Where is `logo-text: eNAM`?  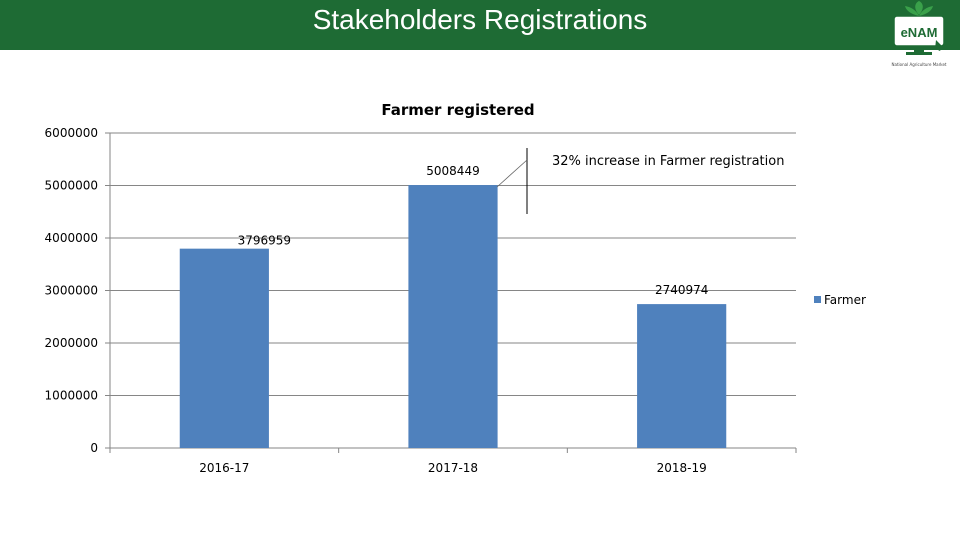
logo-text: eNAM is located at coordinates (919, 32).